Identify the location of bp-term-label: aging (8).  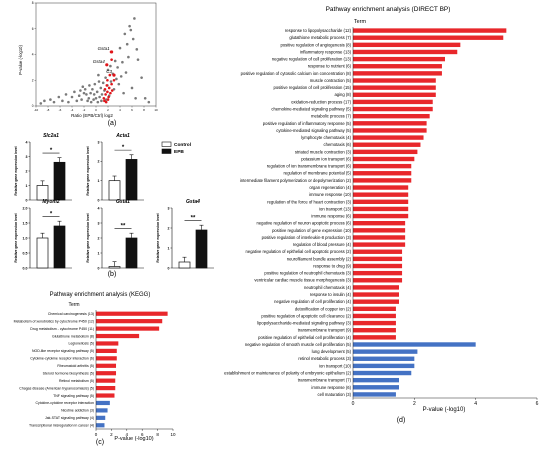
(342, 94).